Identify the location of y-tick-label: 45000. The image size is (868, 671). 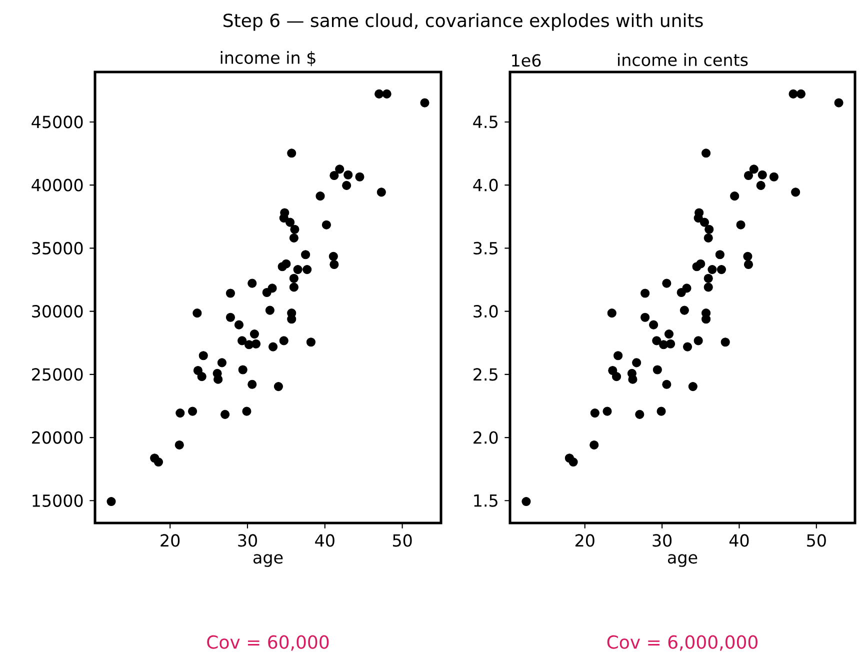
(57, 122).